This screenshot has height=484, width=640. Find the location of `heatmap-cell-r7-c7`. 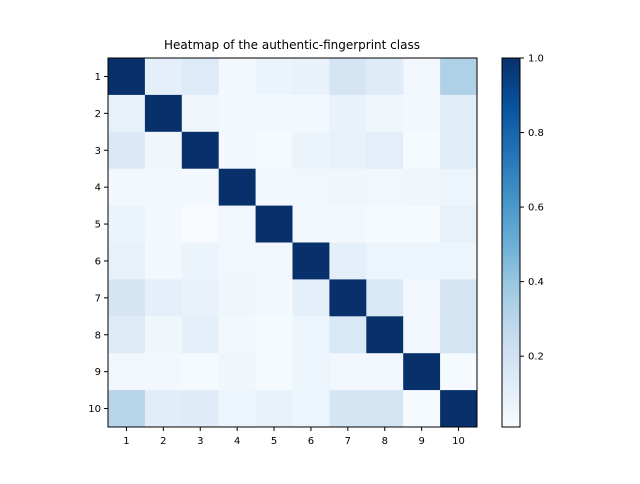

heatmap-cell-r7-c7 is located at coordinates (348, 298).